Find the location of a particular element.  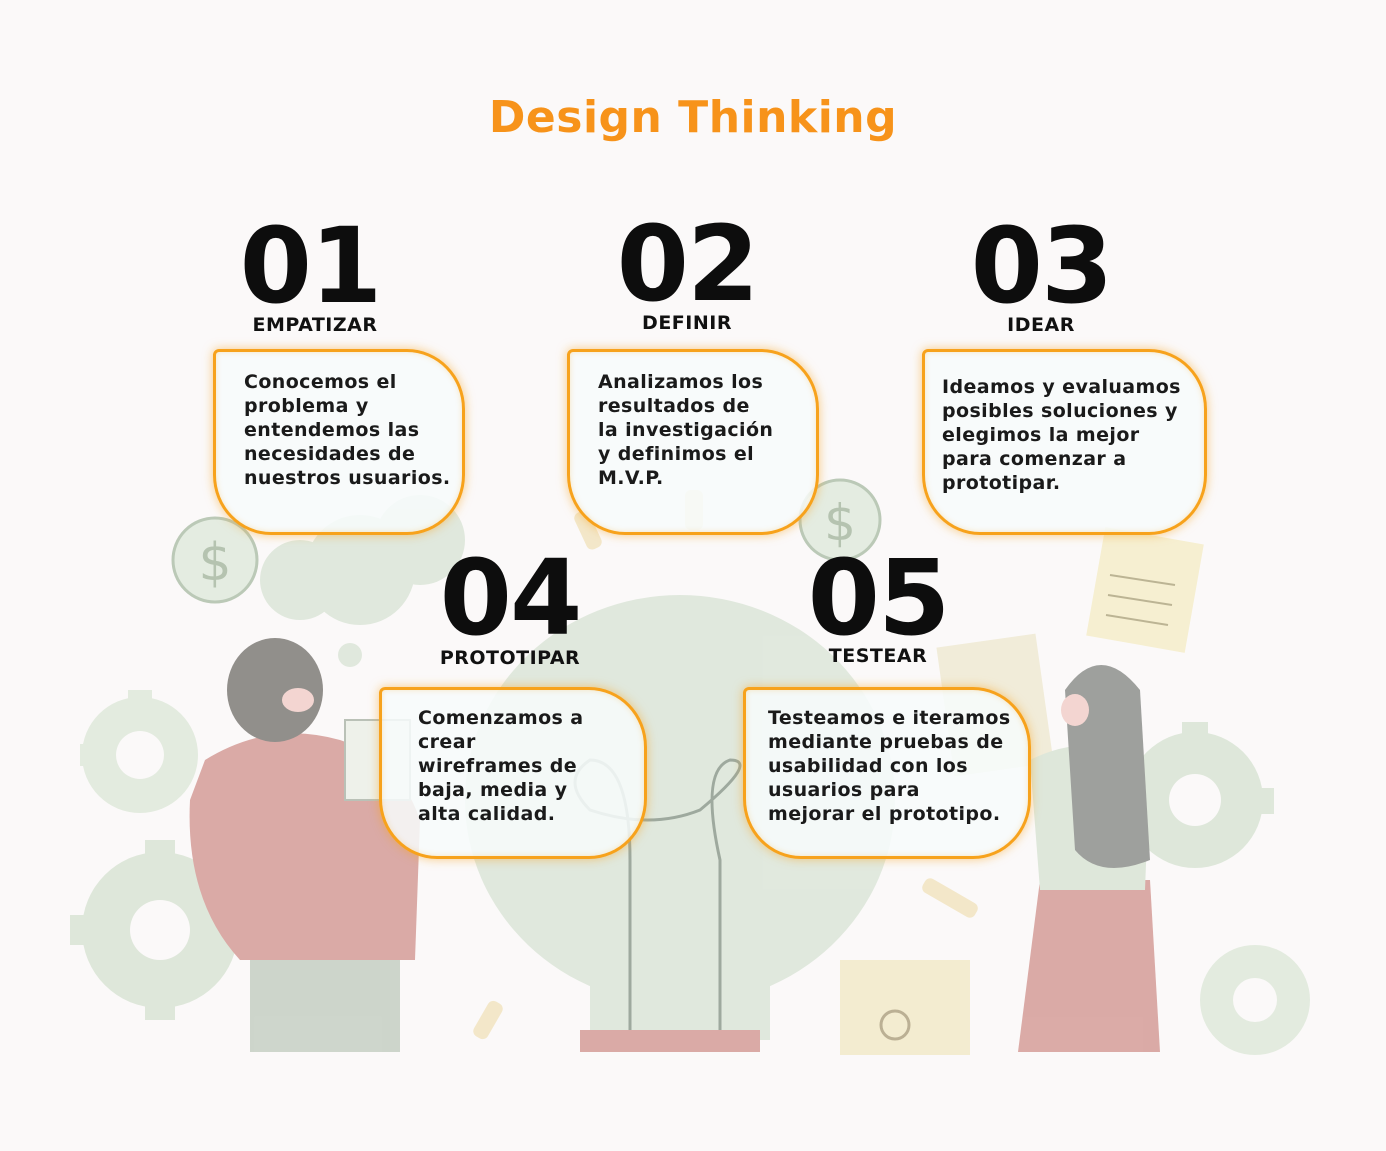

man-illustration is located at coordinates (304, 845).